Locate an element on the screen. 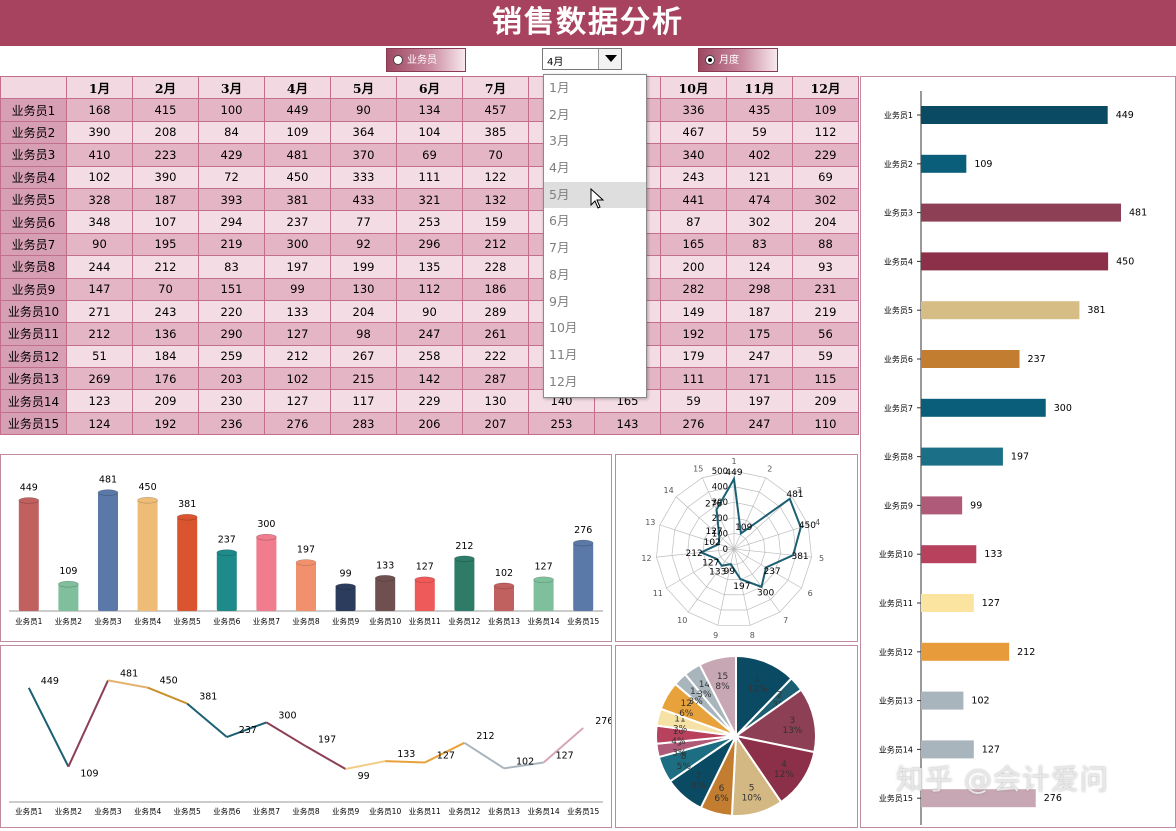 The image size is (1176, 831). pie-percent-label: 5% is located at coordinates (684, 767).